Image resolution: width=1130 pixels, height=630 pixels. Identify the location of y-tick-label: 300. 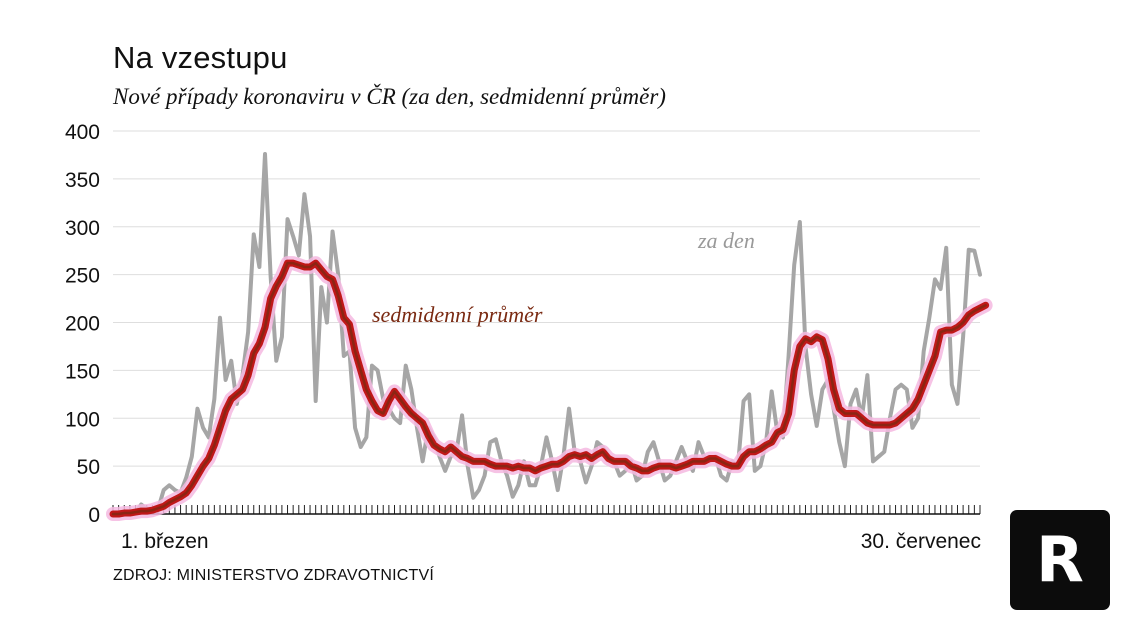
(82, 228).